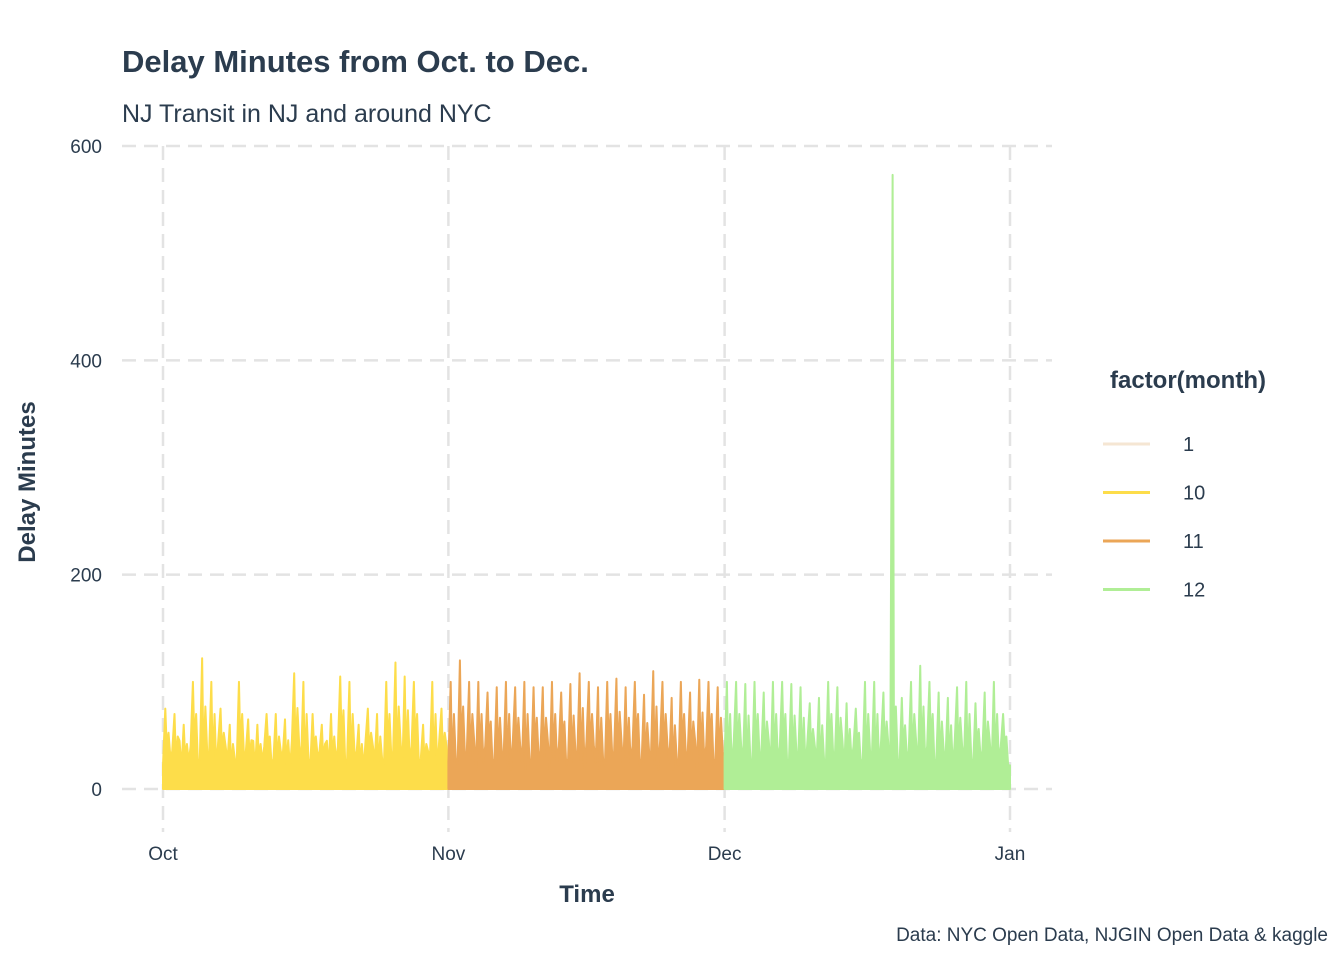  Describe the element at coordinates (86, 361) in the screenshot. I see `y-tick-label: 400` at that location.